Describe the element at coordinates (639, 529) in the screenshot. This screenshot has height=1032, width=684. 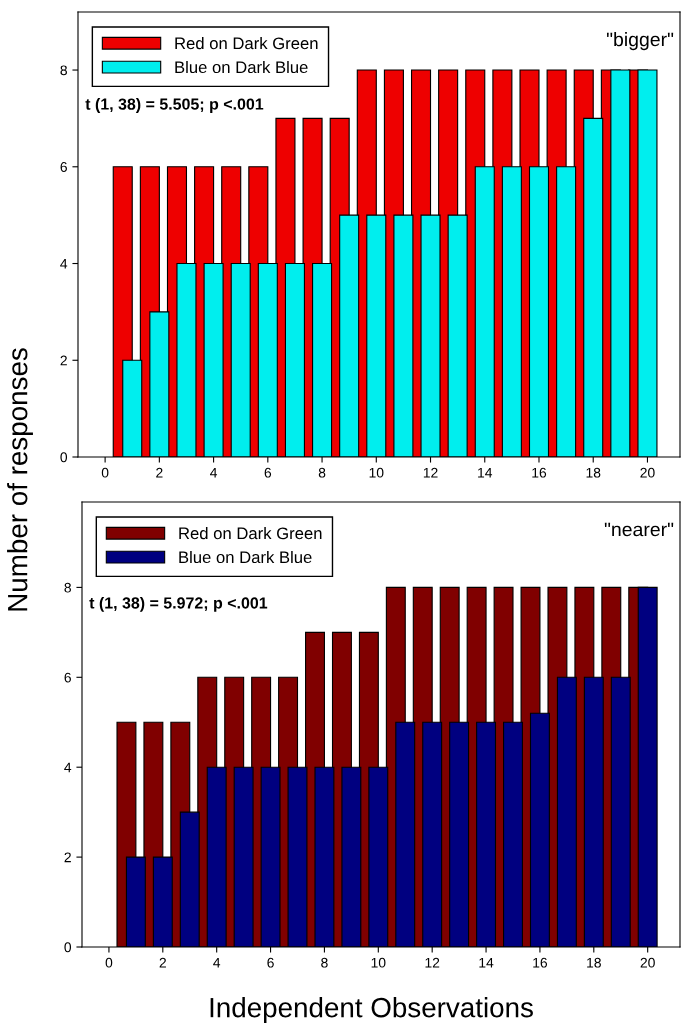
I see `annotation: "nearer"` at that location.